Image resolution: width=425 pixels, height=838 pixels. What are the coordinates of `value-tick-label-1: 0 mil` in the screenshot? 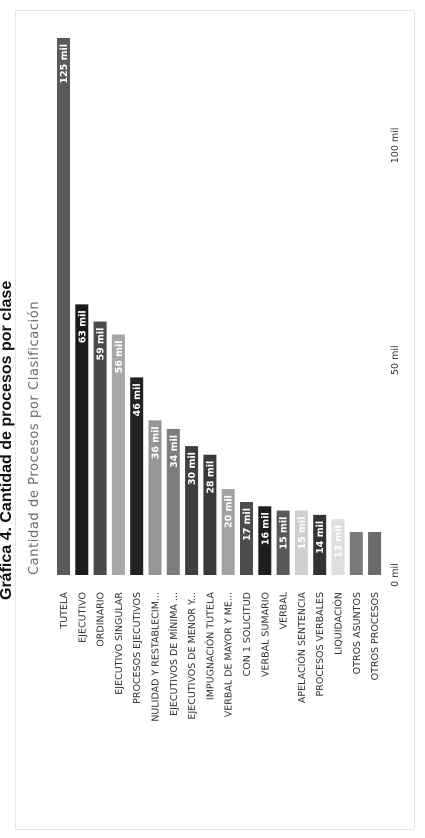 It's located at (395, 575).